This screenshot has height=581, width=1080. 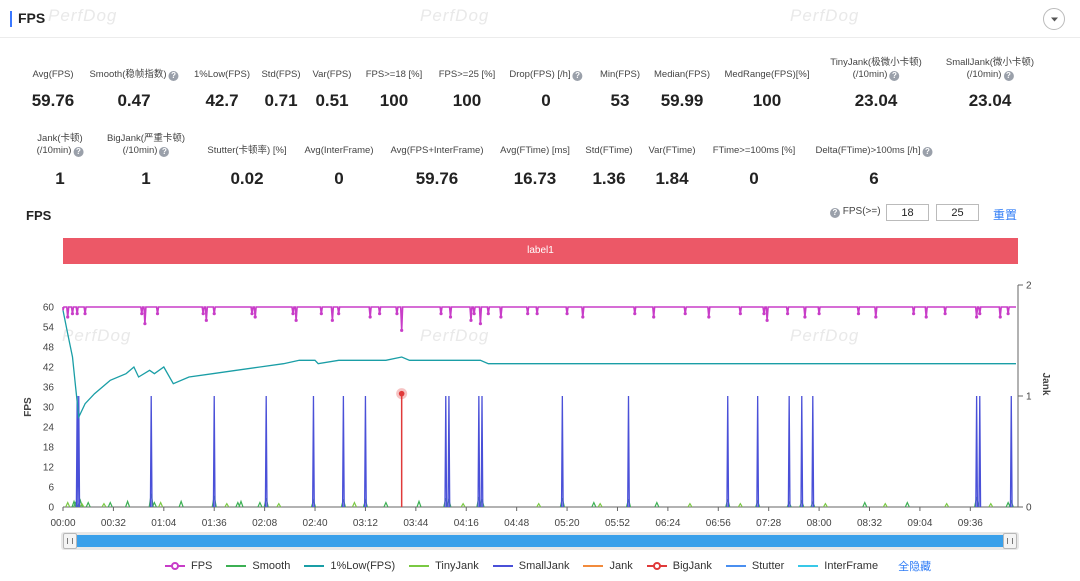 What do you see at coordinates (51, 508) in the screenshot?
I see `y-tick-label: 0` at bounding box center [51, 508].